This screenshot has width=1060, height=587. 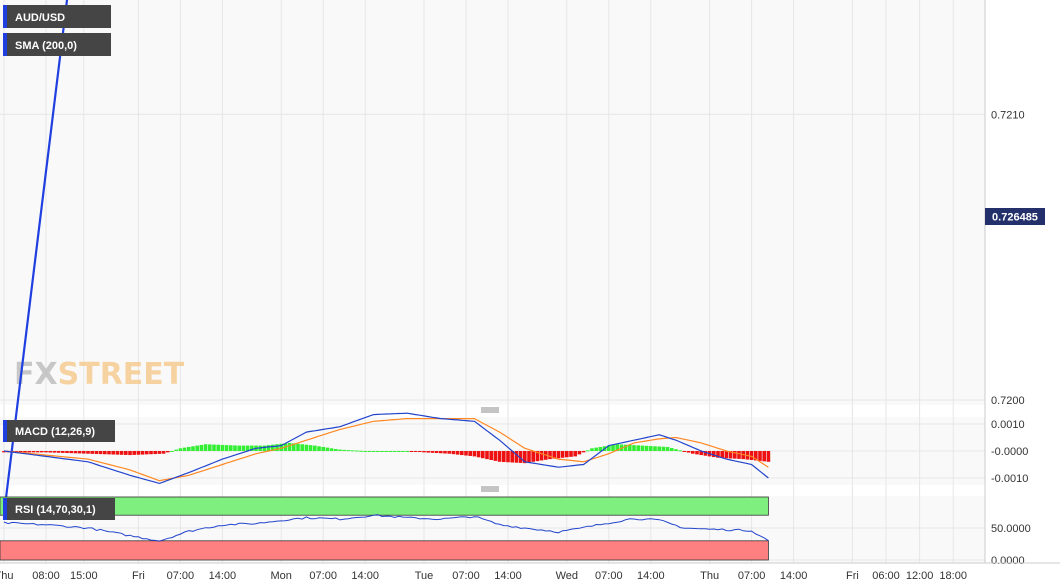 I want to click on macd-marks, so click(x=386, y=448).